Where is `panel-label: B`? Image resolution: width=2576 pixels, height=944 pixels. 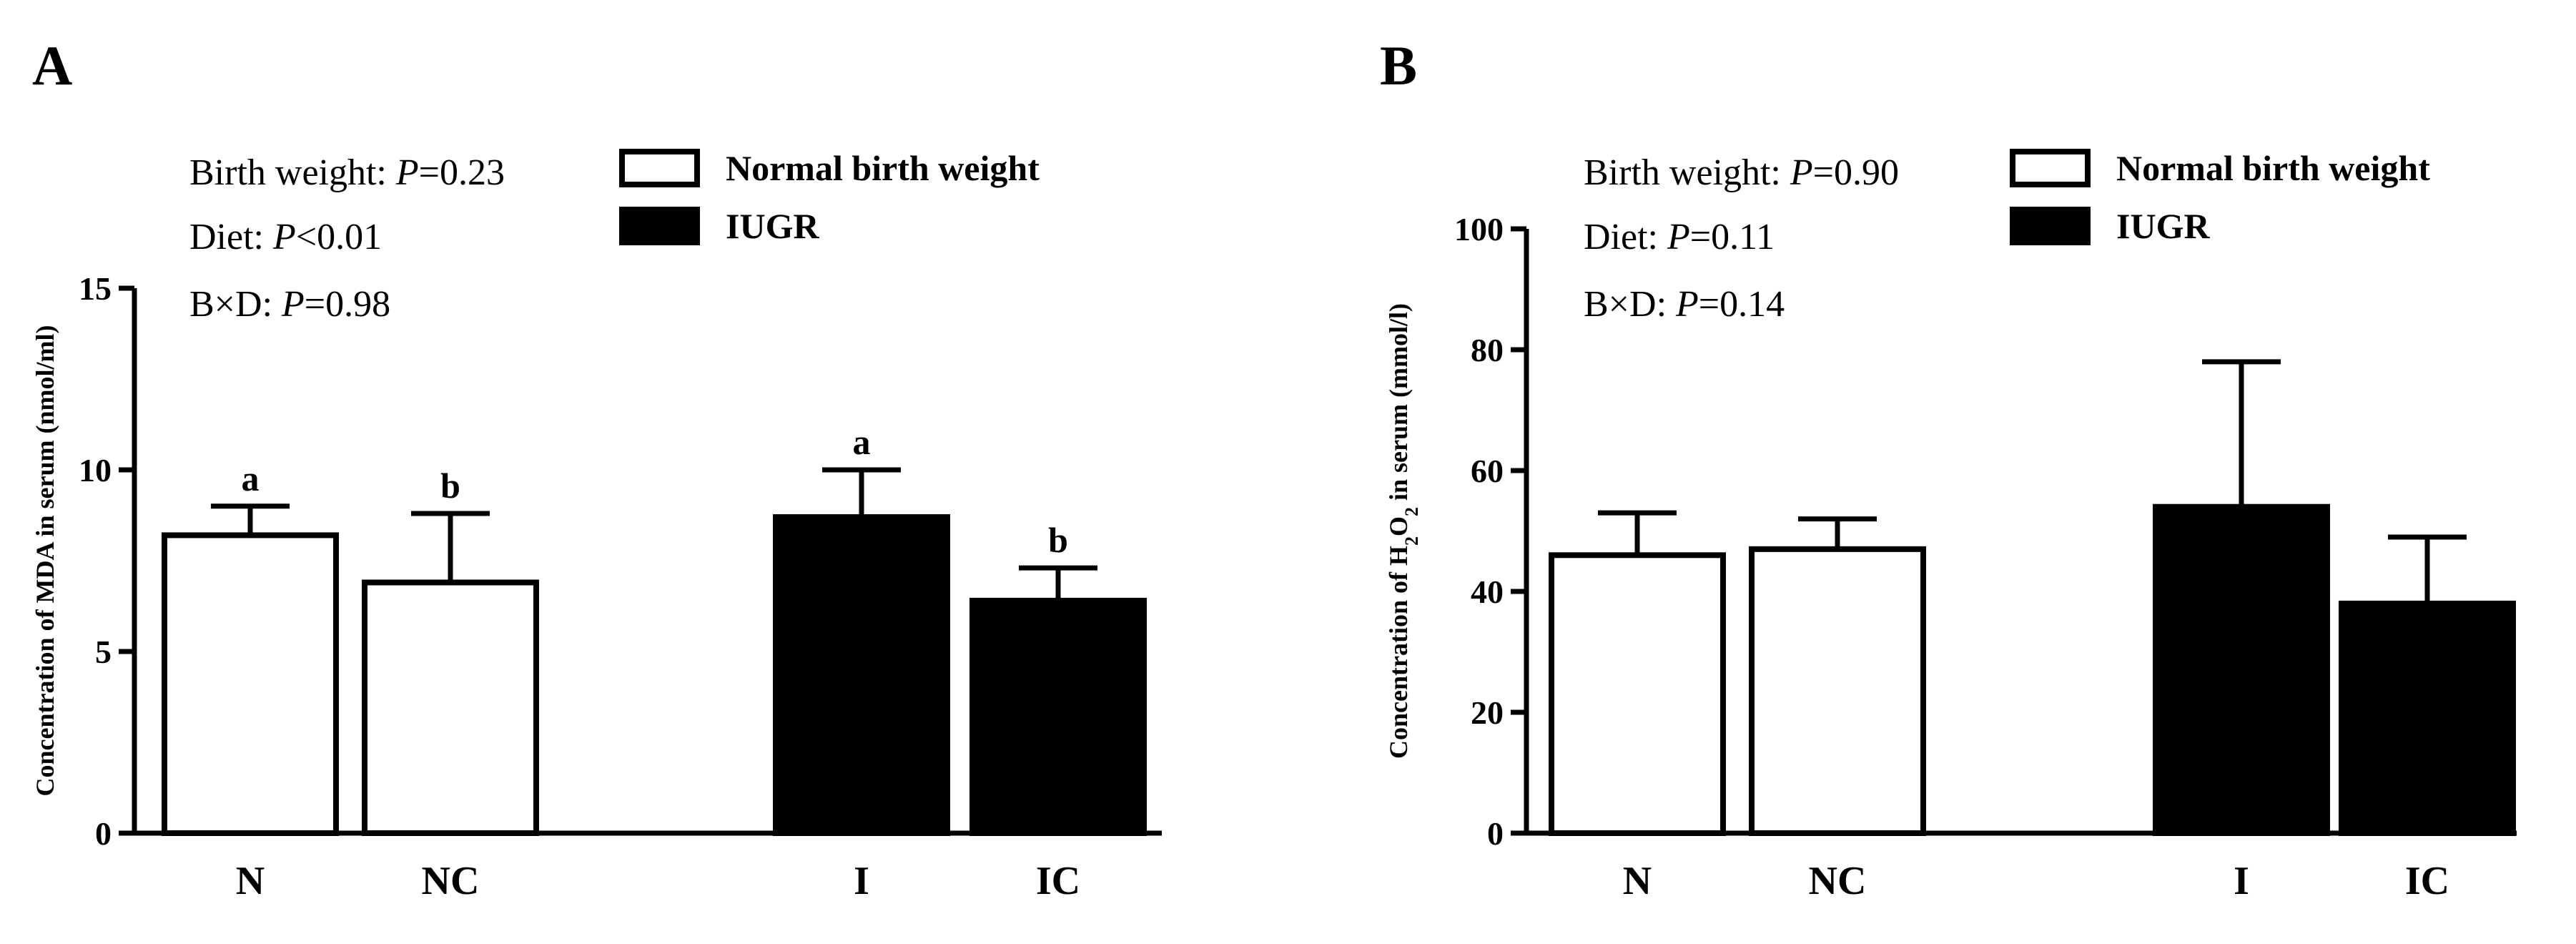 panel-label: B is located at coordinates (1398, 65).